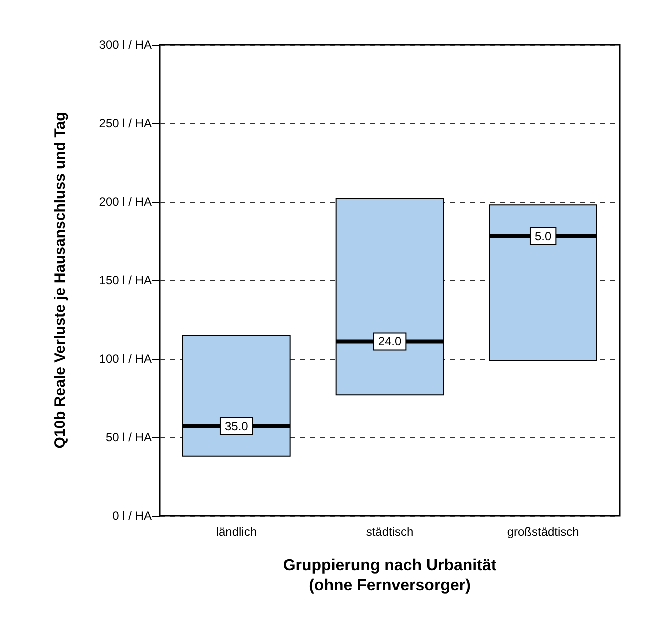  What do you see at coordinates (125, 123) in the screenshot?
I see `y-tick-label: 250 l / HA` at bounding box center [125, 123].